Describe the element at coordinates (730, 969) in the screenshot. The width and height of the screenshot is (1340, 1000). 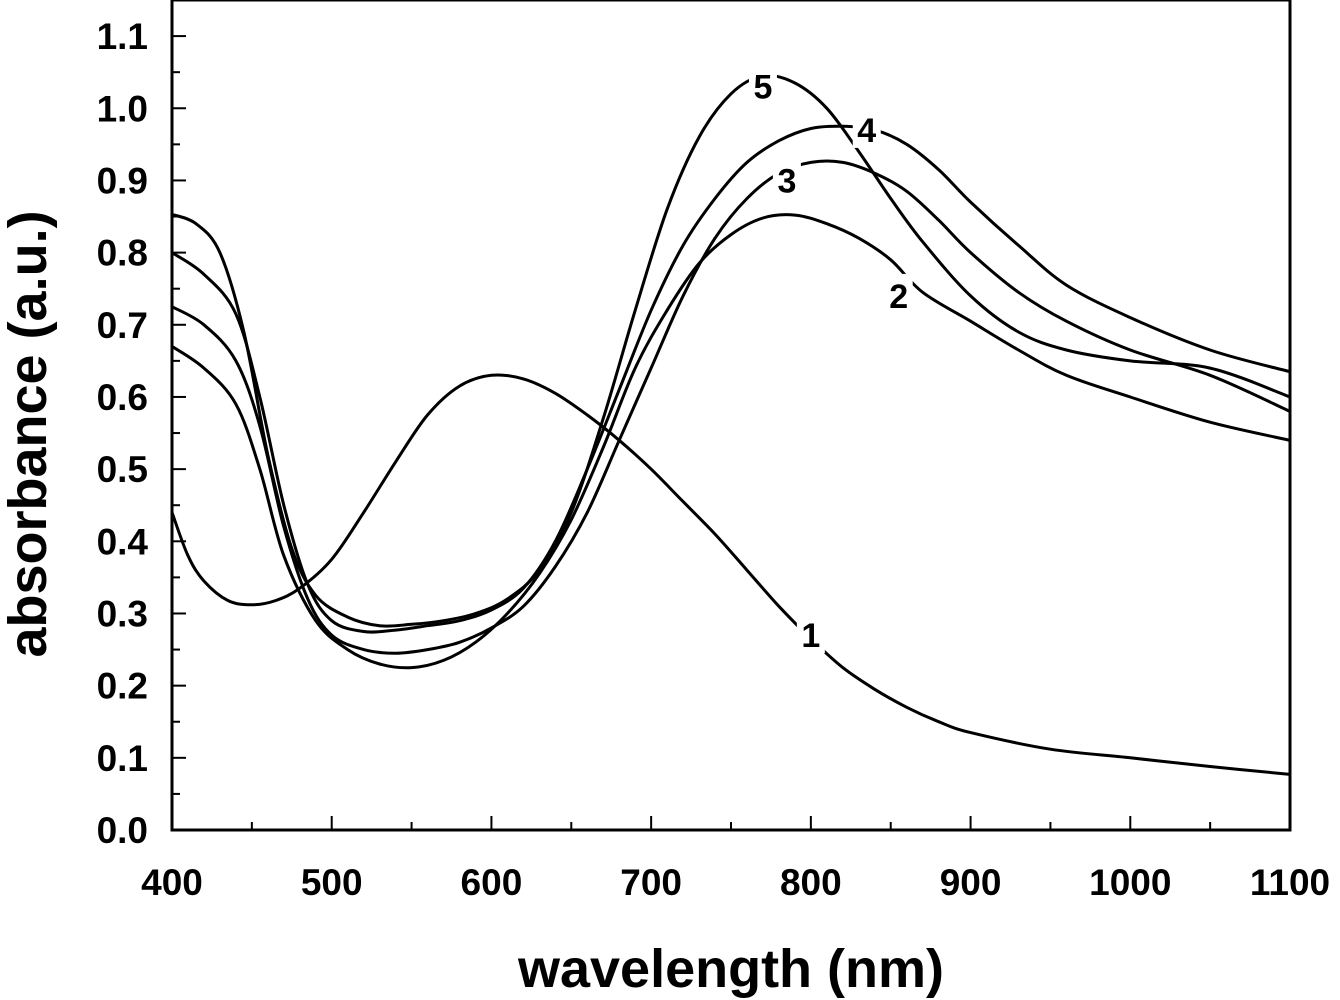
I see `x-axis-title: wavelength (nm)` at that location.